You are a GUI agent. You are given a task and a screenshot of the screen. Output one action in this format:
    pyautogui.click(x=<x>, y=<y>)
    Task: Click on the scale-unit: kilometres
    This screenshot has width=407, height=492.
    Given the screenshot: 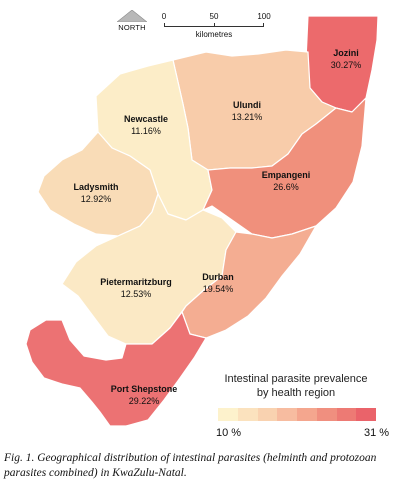 What is the action you would take?
    pyautogui.click(x=214, y=34)
    